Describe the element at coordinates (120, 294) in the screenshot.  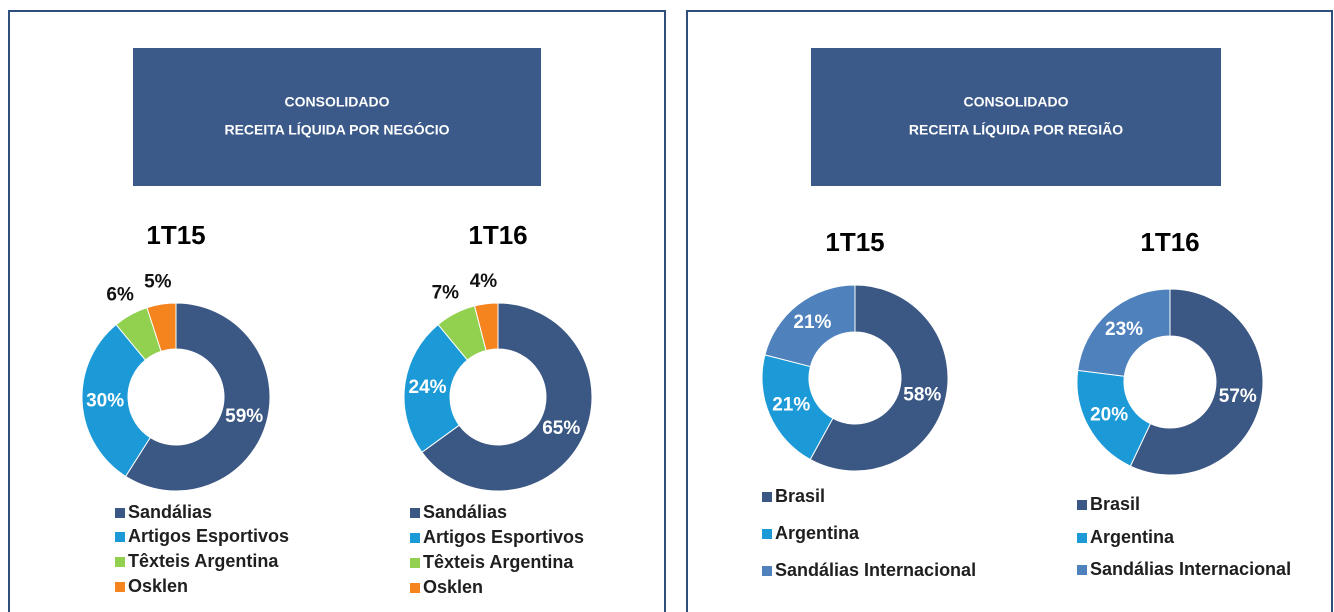
I see `data-label: 6%` at that location.